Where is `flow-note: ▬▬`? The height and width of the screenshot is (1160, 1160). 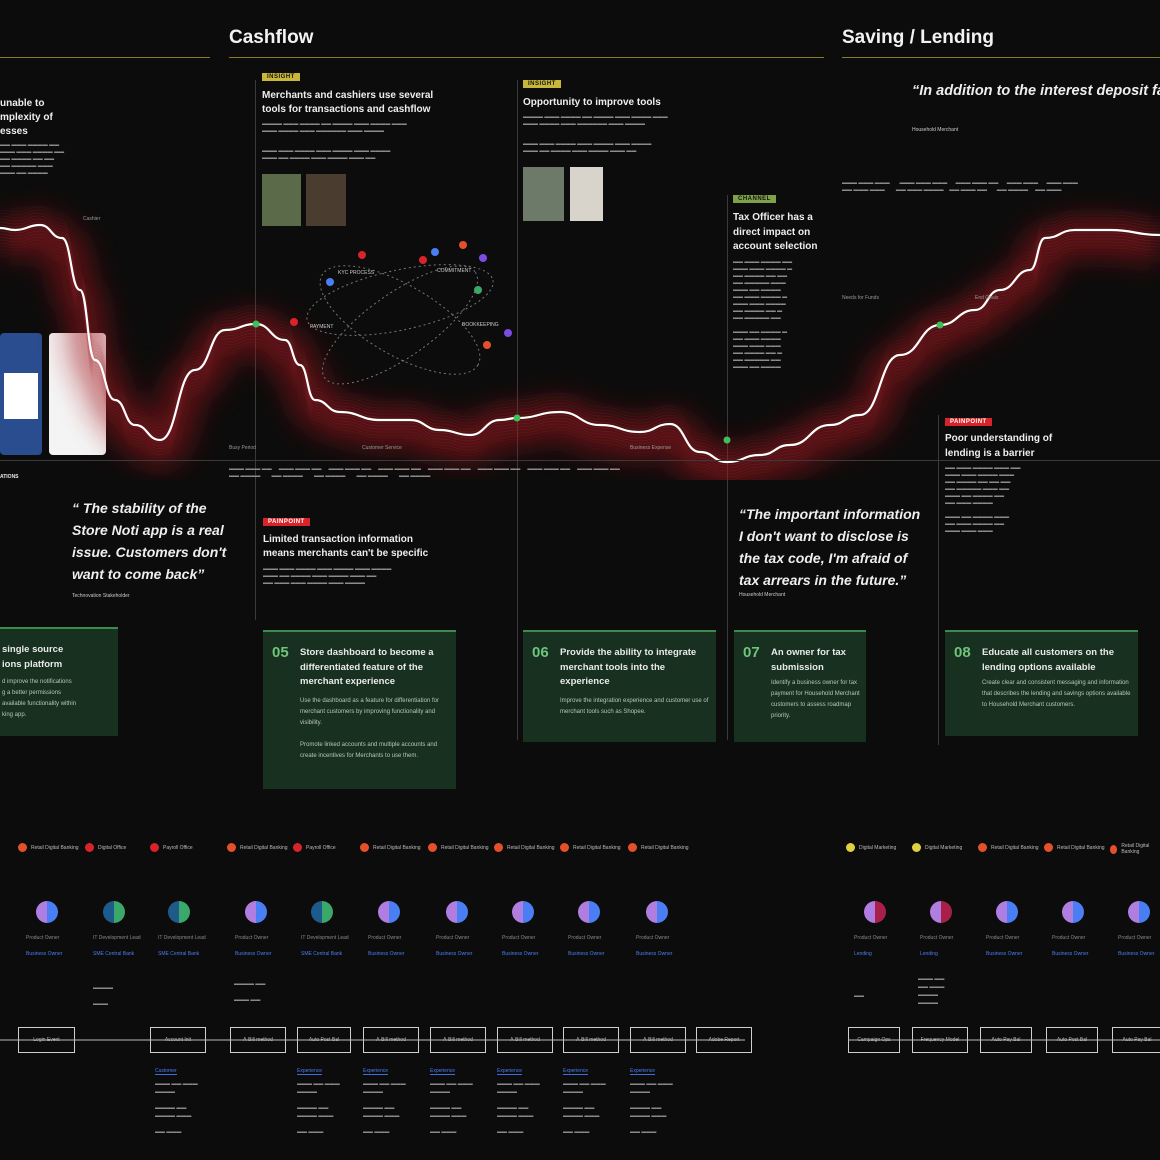
flow-note: ▬▬ is located at coordinates (859, 996).